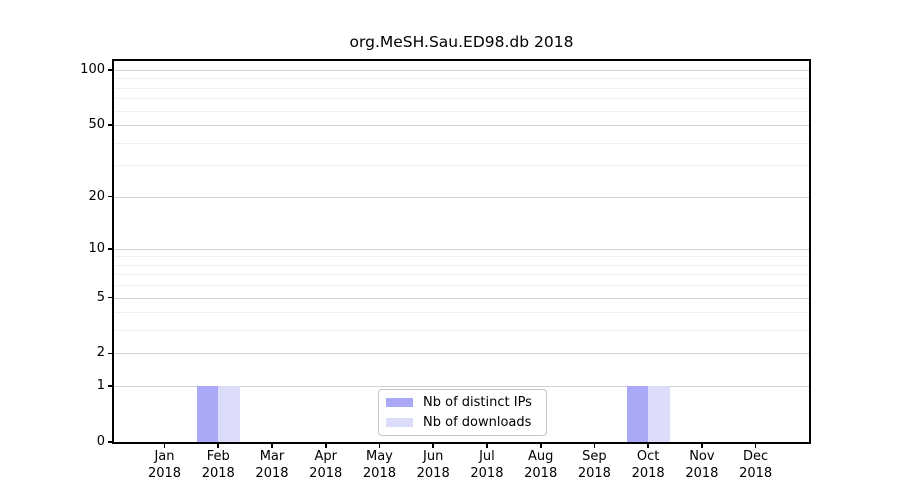  I want to click on x-tick-label: Oct 2018, so click(648, 465).